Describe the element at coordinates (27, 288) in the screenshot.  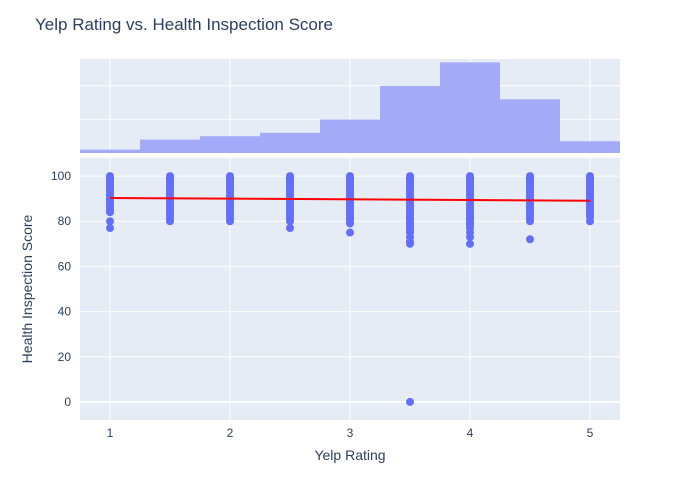
I see `y-axis-label: Health Inspection Score` at that location.